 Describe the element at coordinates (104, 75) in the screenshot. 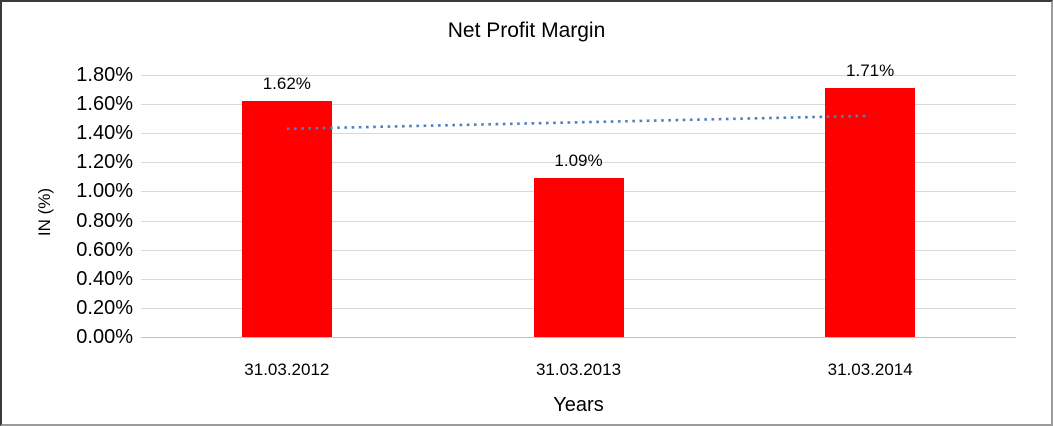

I see `y-tick-label: 1.80%` at that location.